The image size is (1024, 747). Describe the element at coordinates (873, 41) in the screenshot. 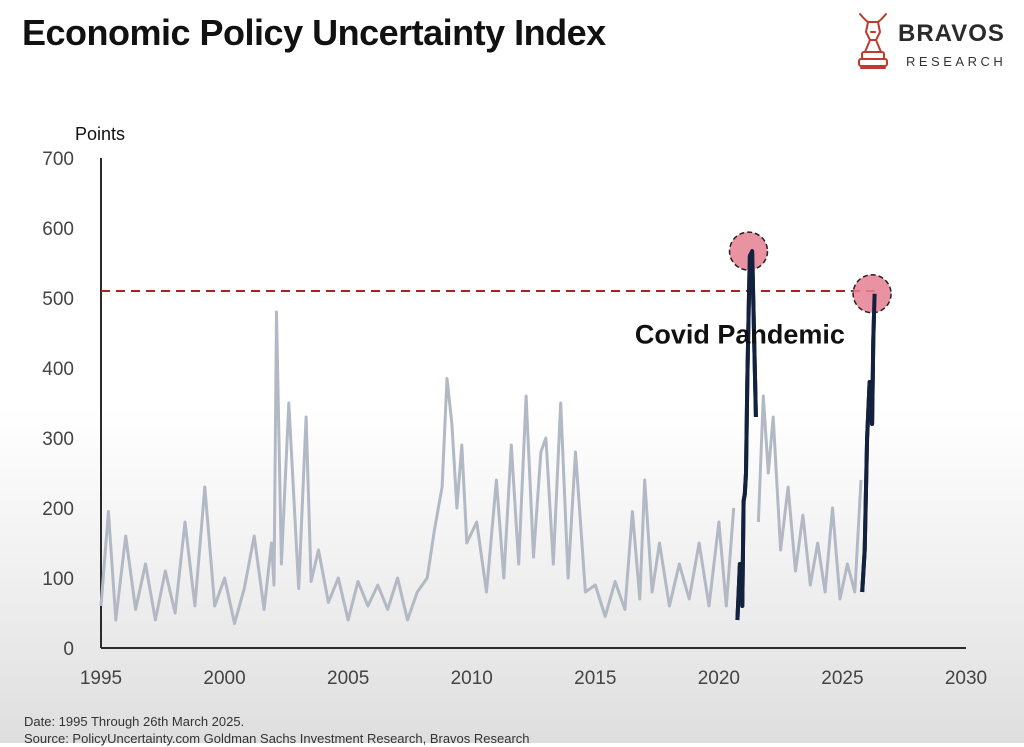

I see `bull-chess-knight-icon` at that location.